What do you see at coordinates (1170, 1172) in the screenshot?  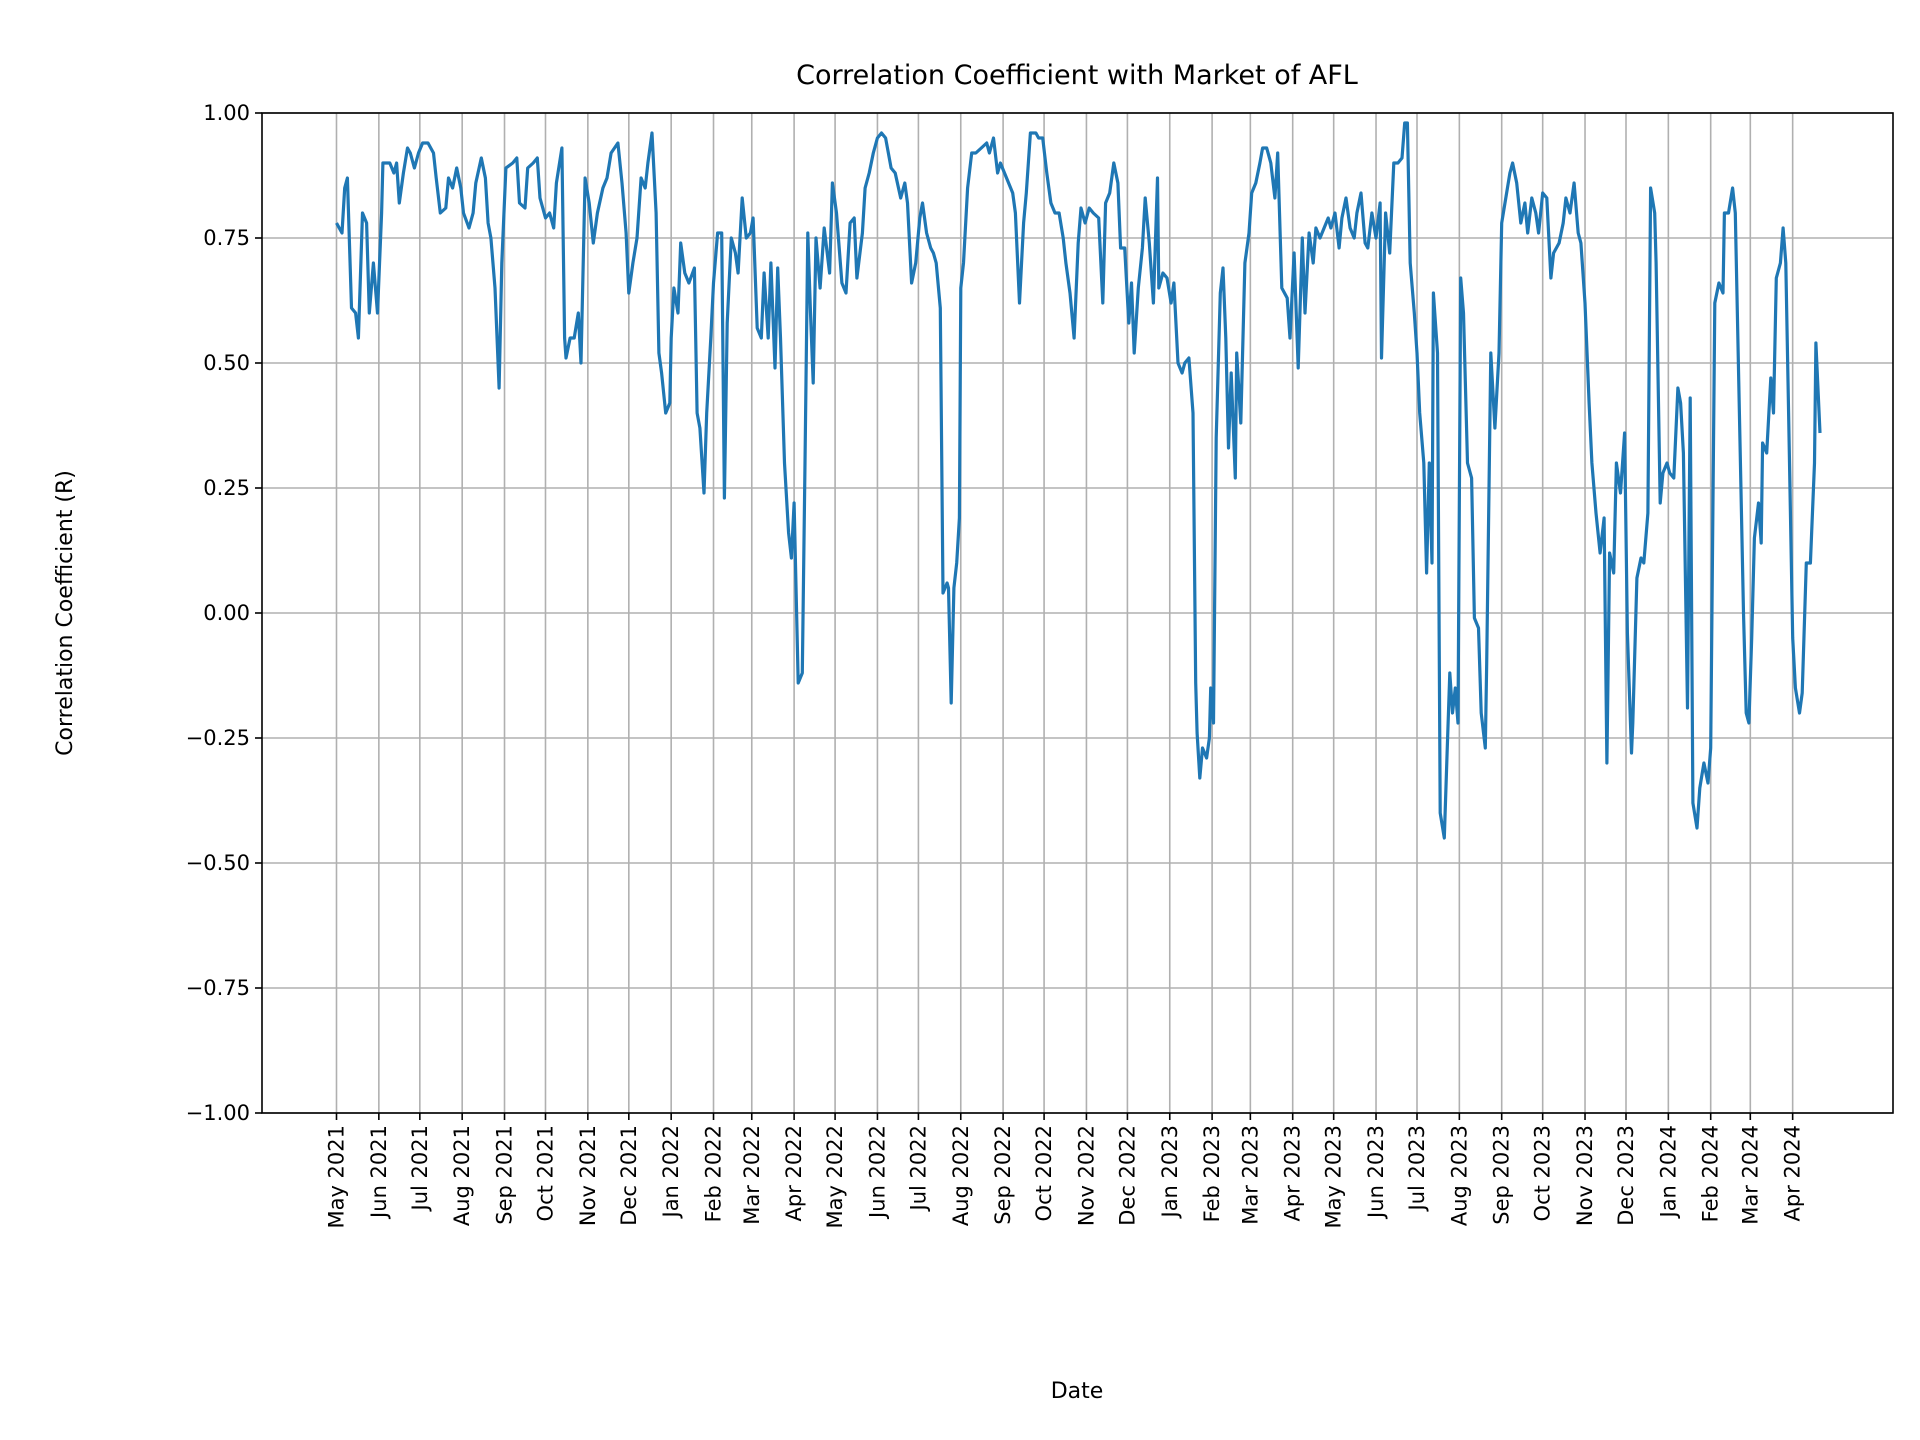 I see `x-tick-label: Jan 2023` at bounding box center [1170, 1172].